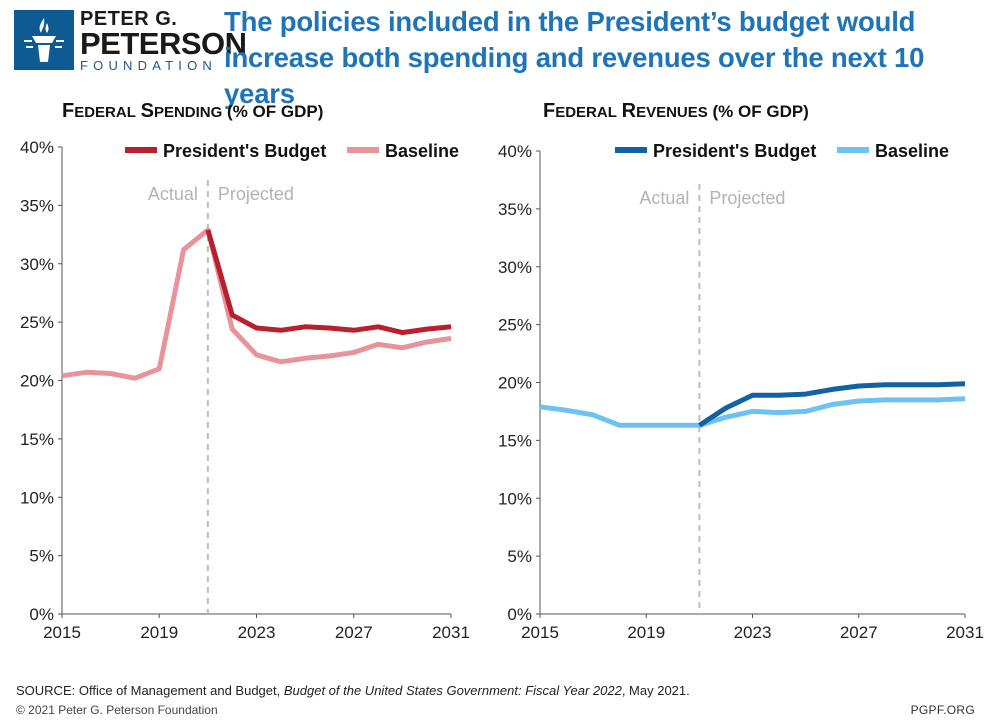  What do you see at coordinates (244, 151) in the screenshot?
I see `spending-legend-presidents-budget-label: President's Budget` at bounding box center [244, 151].